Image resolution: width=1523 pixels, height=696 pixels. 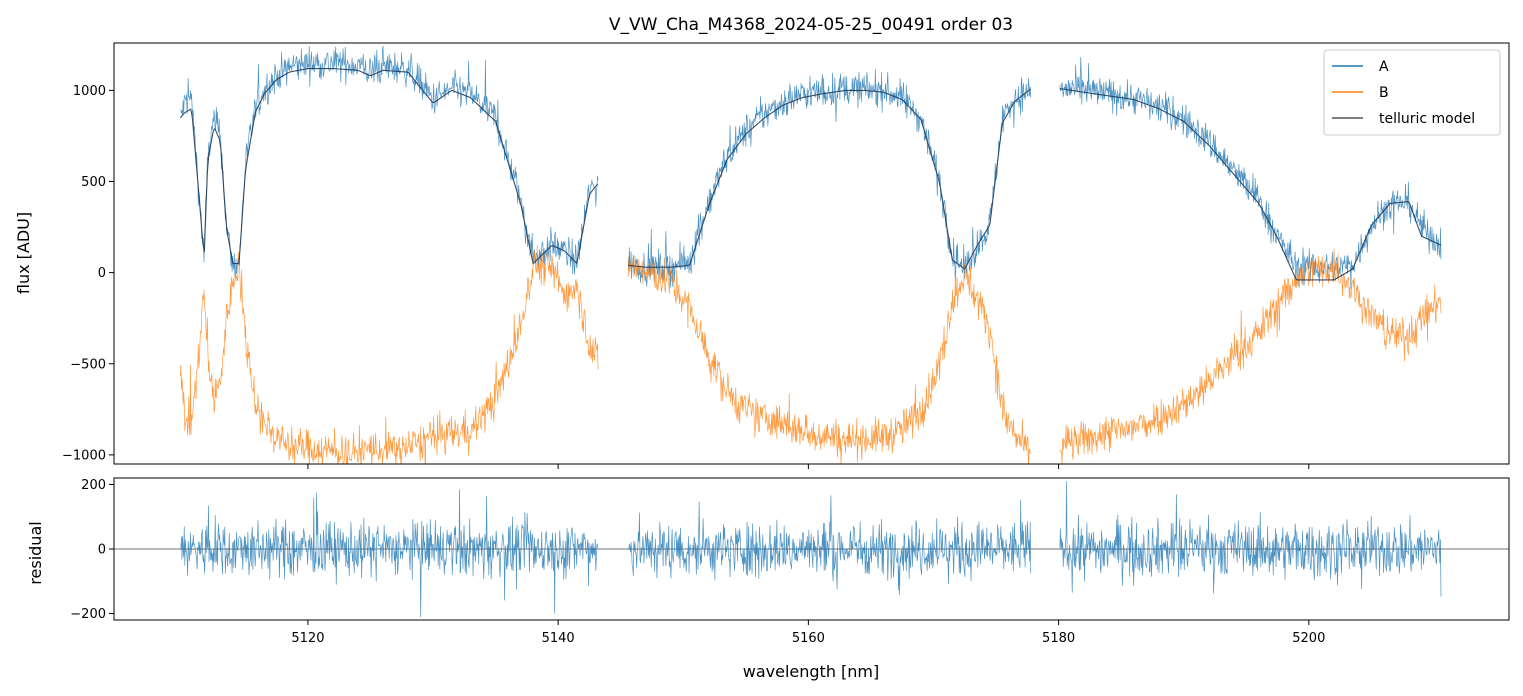 I want to click on legend-label-b: B, so click(x=1384, y=93).